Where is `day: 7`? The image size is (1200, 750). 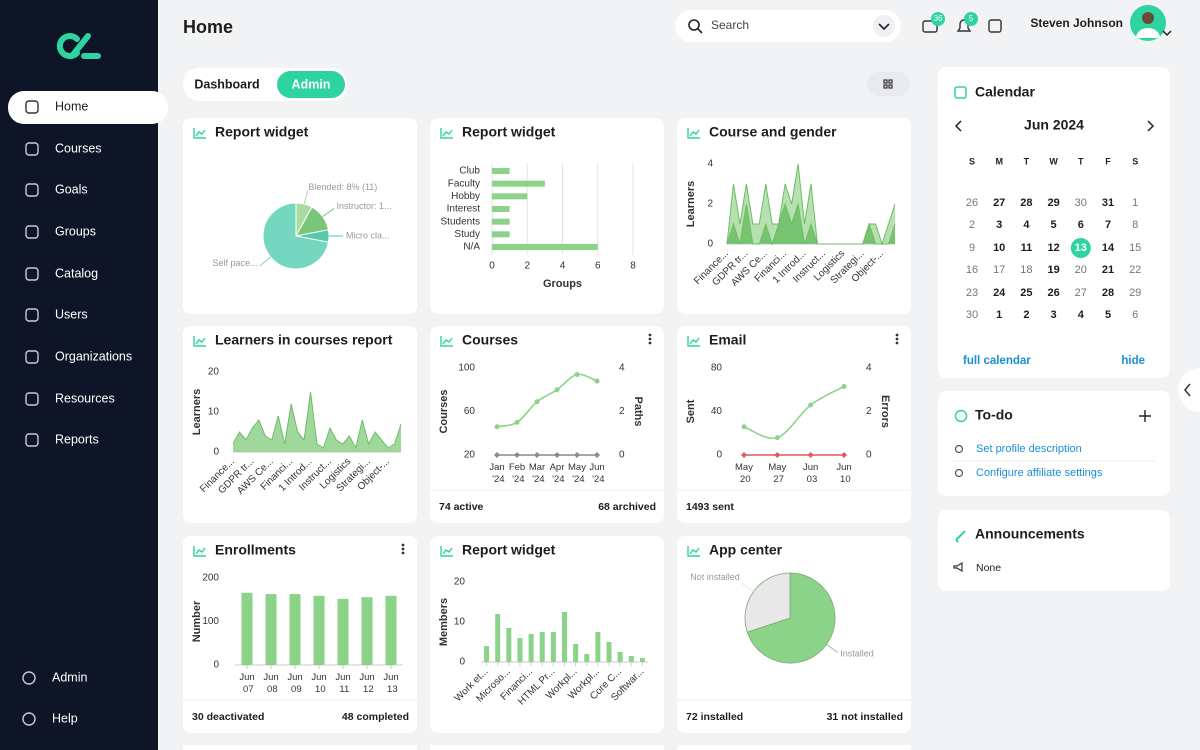
day: 7 is located at coordinates (1108, 225).